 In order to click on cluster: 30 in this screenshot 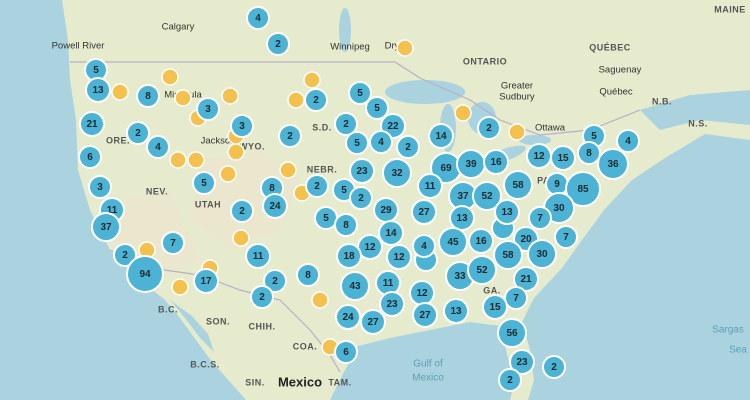, I will do `click(542, 254)`.